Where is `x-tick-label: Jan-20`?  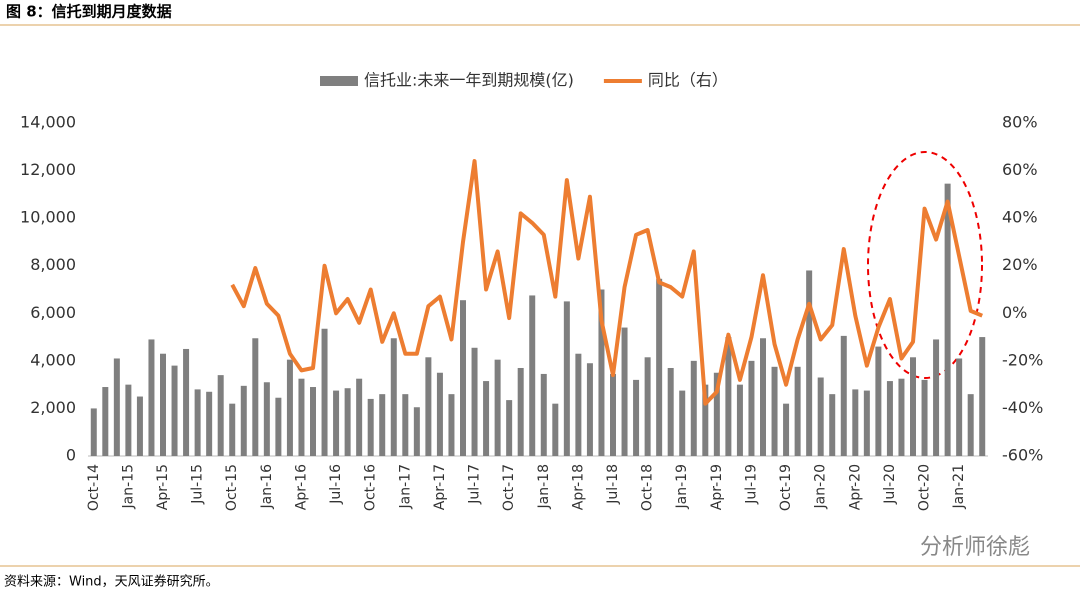
x-tick-label: Jan-20 is located at coordinates (821, 486).